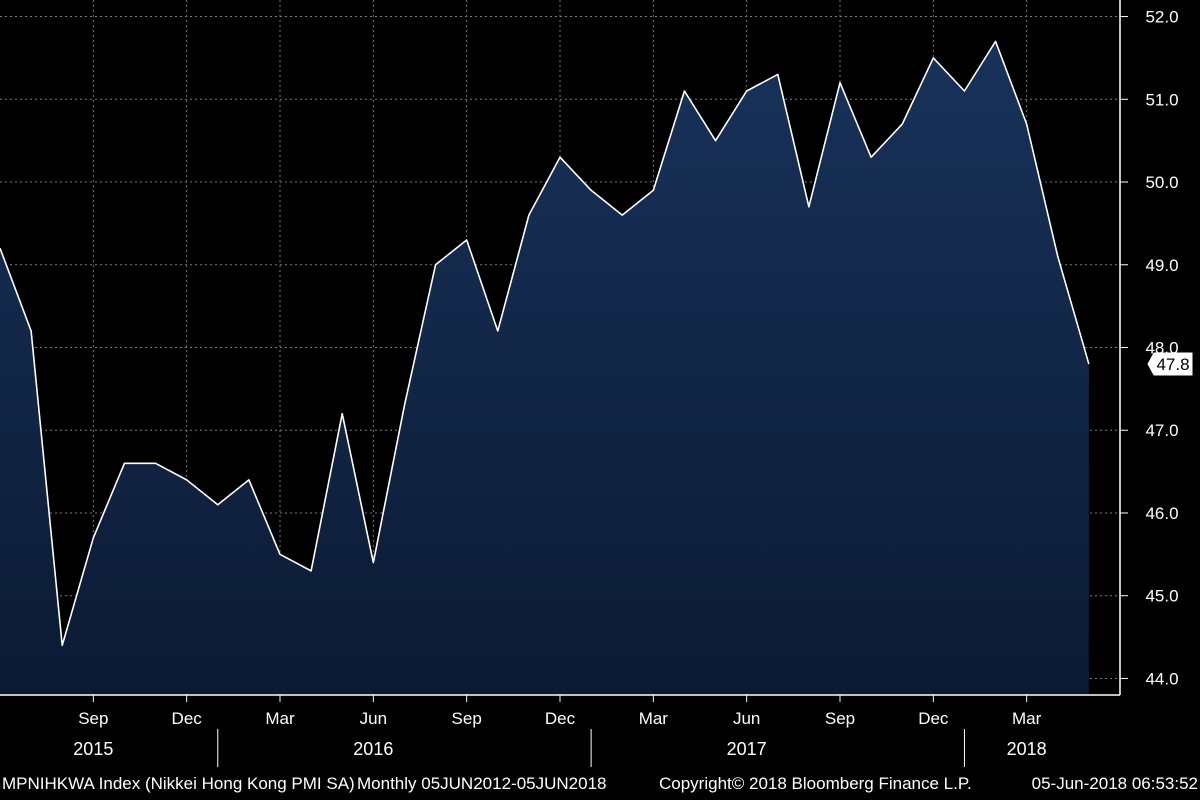 This screenshot has width=1200, height=800. Describe the element at coordinates (815, 783) in the screenshot. I see `footer-copyright: Copyright© 2018 Bloomberg Finance L.P.` at that location.